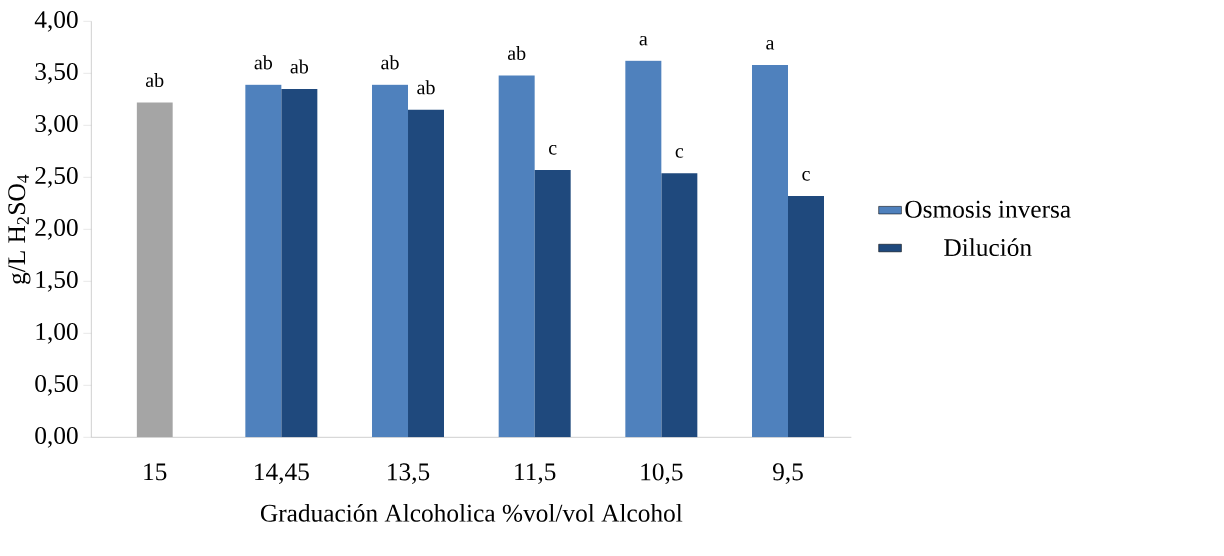  Describe the element at coordinates (57, 281) in the screenshot. I see `y-tick-label: 1,50` at that location.